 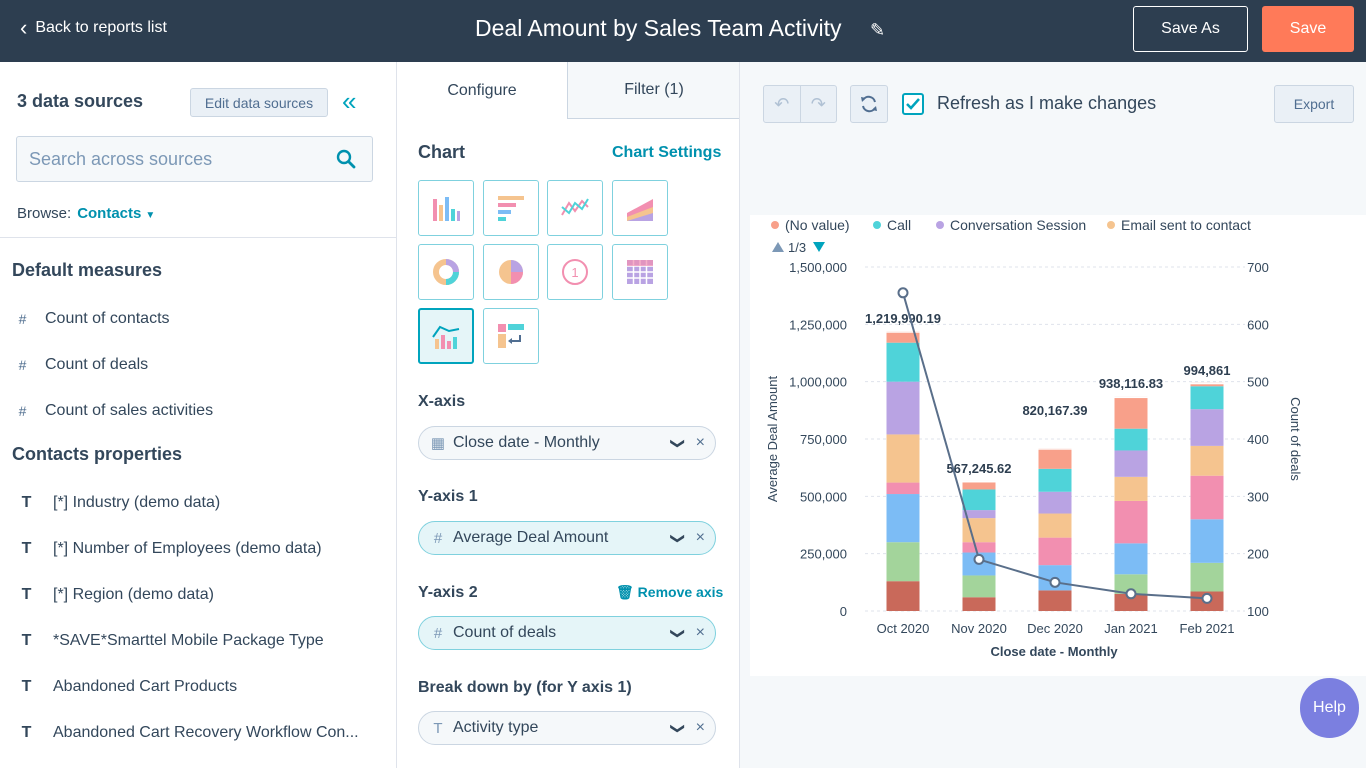 I want to click on pivot-table-button, so click(x=640, y=272).